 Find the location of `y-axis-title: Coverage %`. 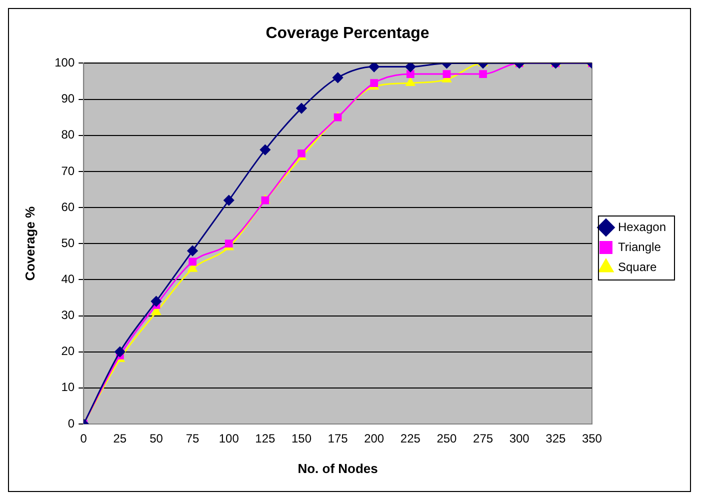

y-axis-title: Coverage % is located at coordinates (30, 243).